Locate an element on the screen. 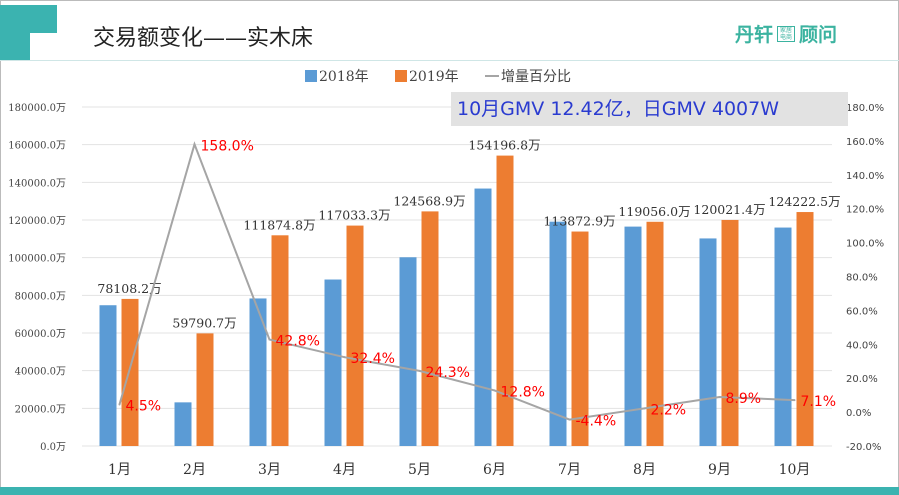 This screenshot has width=899, height=495. data-label-2019: 113872.9万 is located at coordinates (579, 221).